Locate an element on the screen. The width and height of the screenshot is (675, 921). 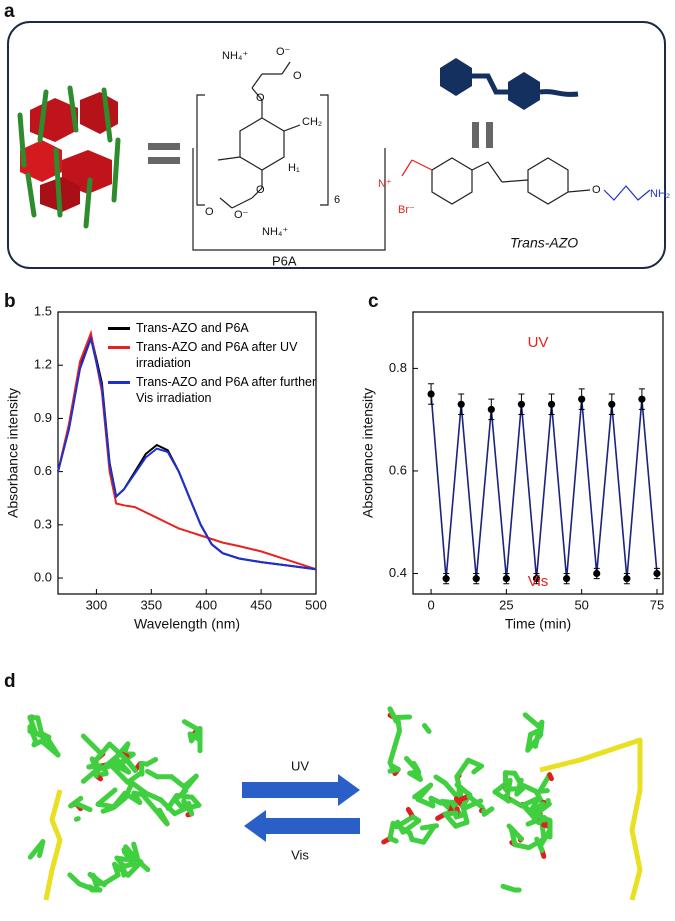
macrocycle-cartoon is located at coordinates (69, 157).